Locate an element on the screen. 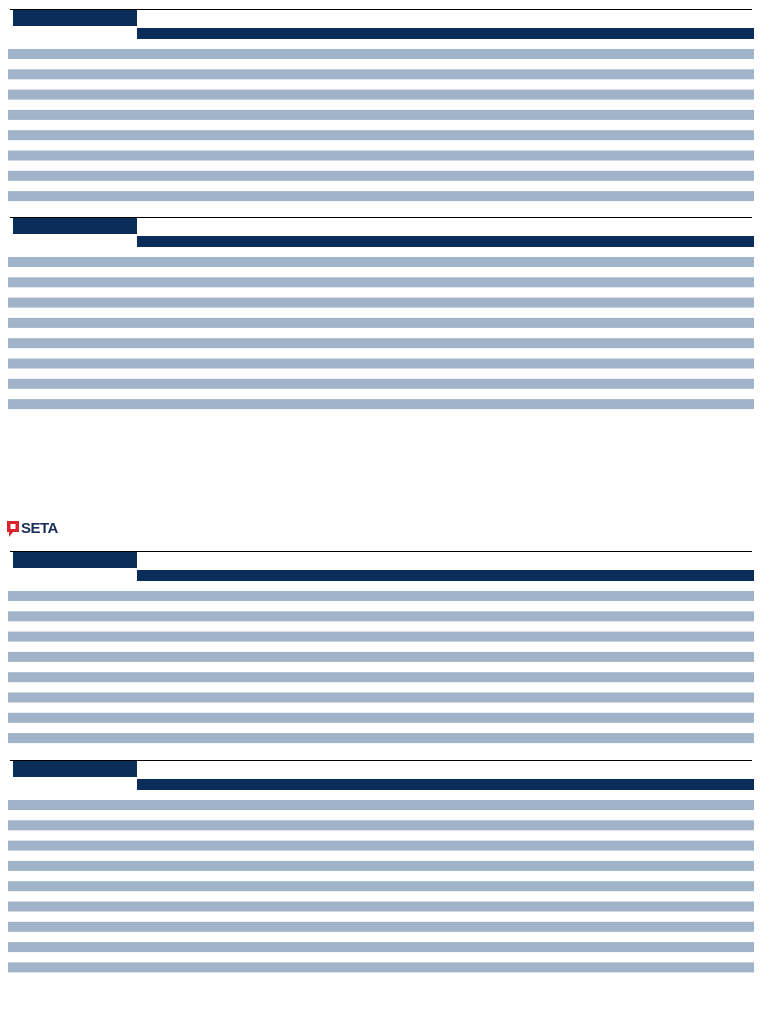 The height and width of the screenshot is (1024, 768). logo-icon-hole is located at coordinates (13, 526).